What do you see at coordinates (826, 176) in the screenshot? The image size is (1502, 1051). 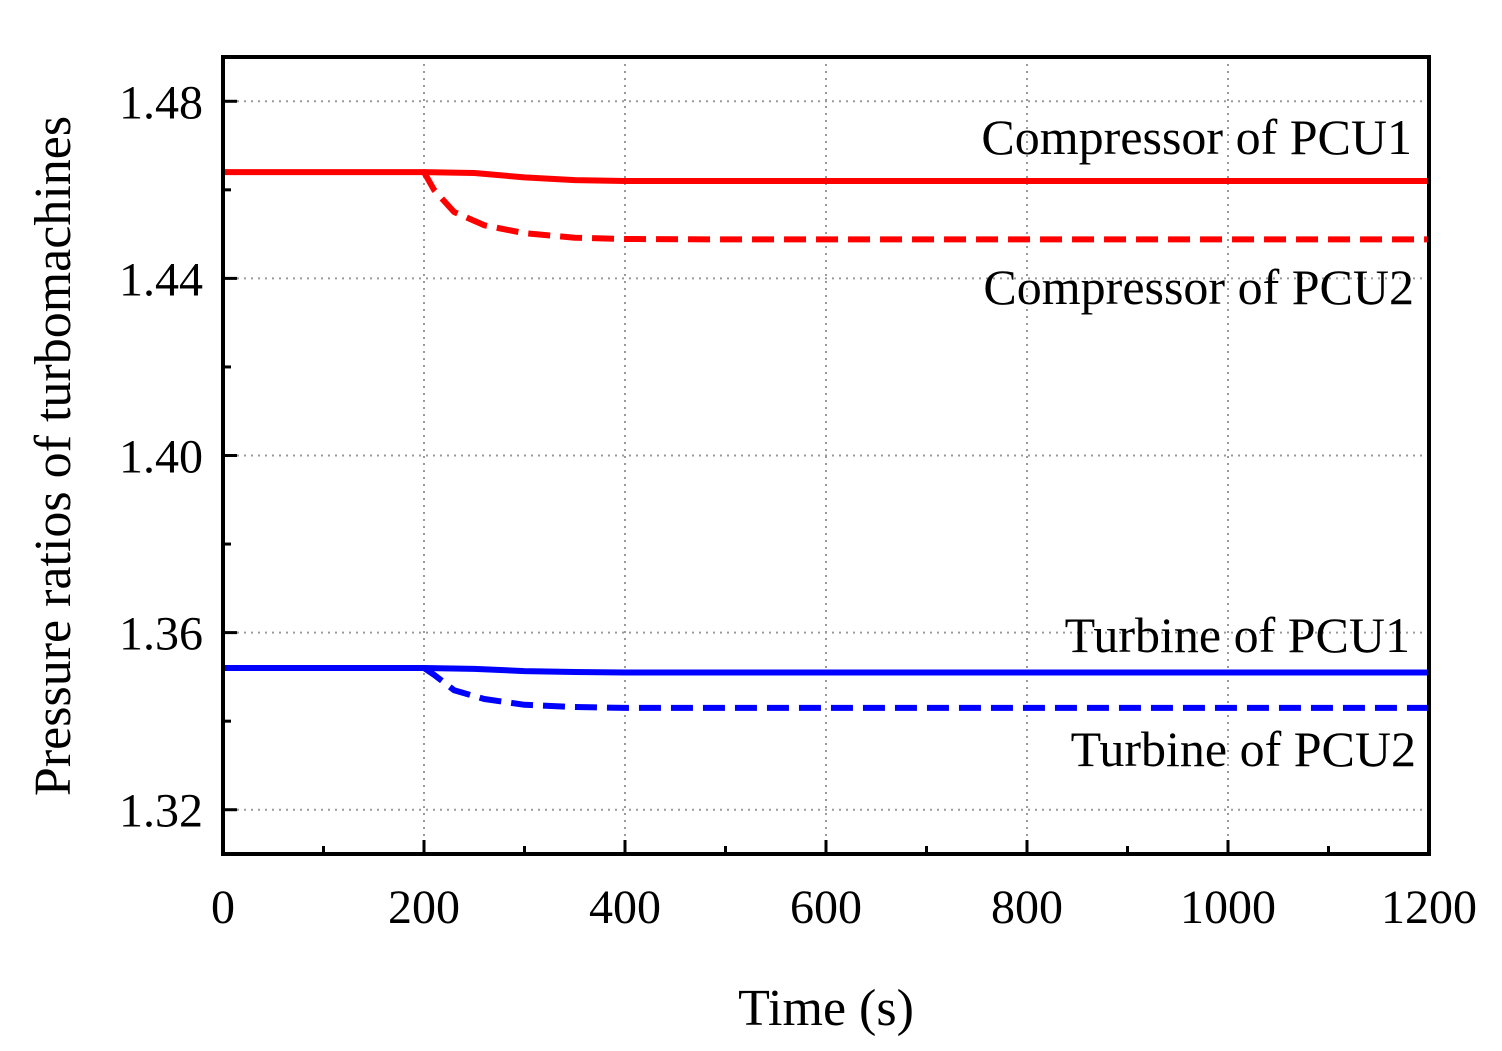 I see `series-line-compressor-of-pcu1` at bounding box center [826, 176].